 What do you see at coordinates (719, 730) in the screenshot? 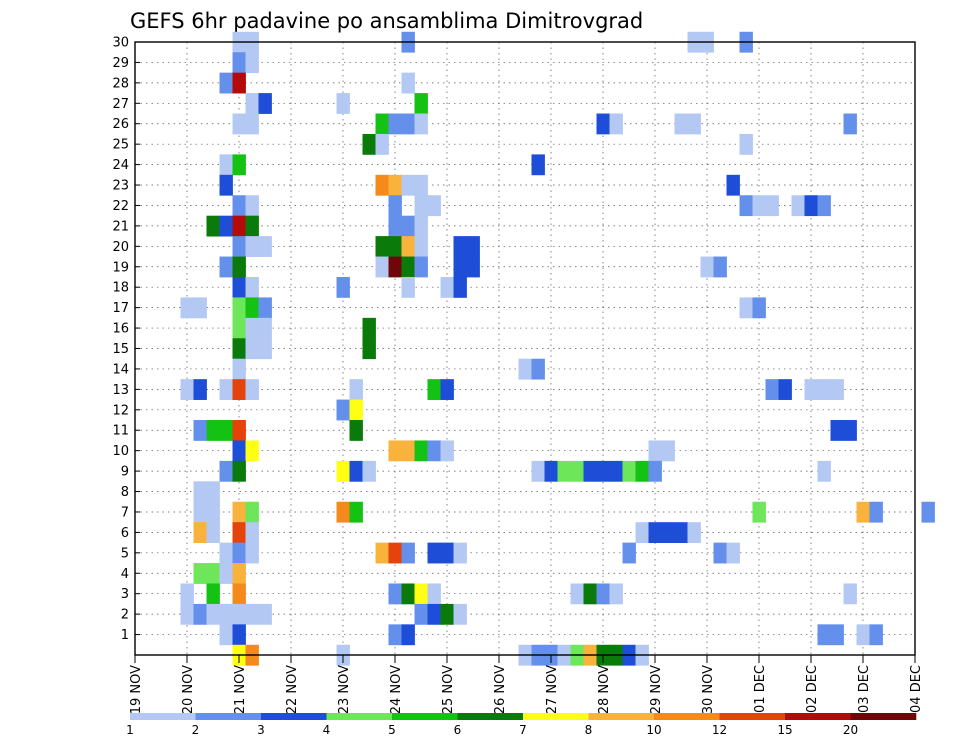
I see `colorbar-label: 12` at bounding box center [719, 730].